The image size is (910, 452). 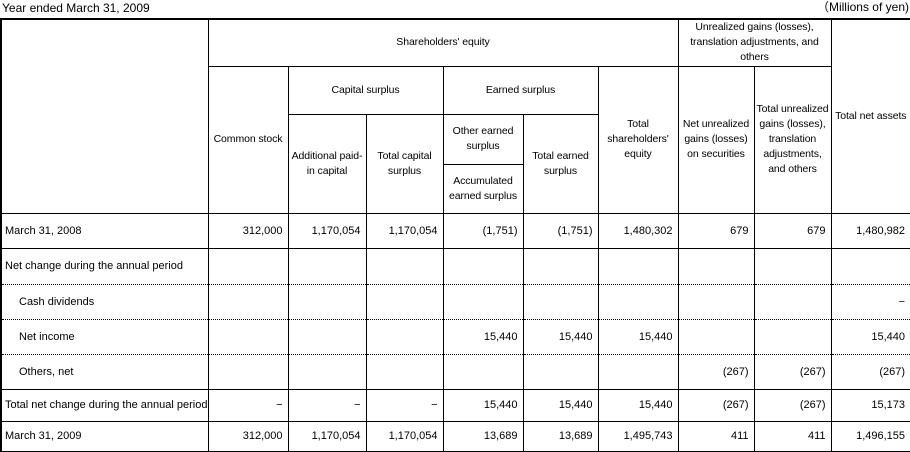 What do you see at coordinates (105, 436) in the screenshot?
I see `row-label: March 31, 2009` at bounding box center [105, 436].